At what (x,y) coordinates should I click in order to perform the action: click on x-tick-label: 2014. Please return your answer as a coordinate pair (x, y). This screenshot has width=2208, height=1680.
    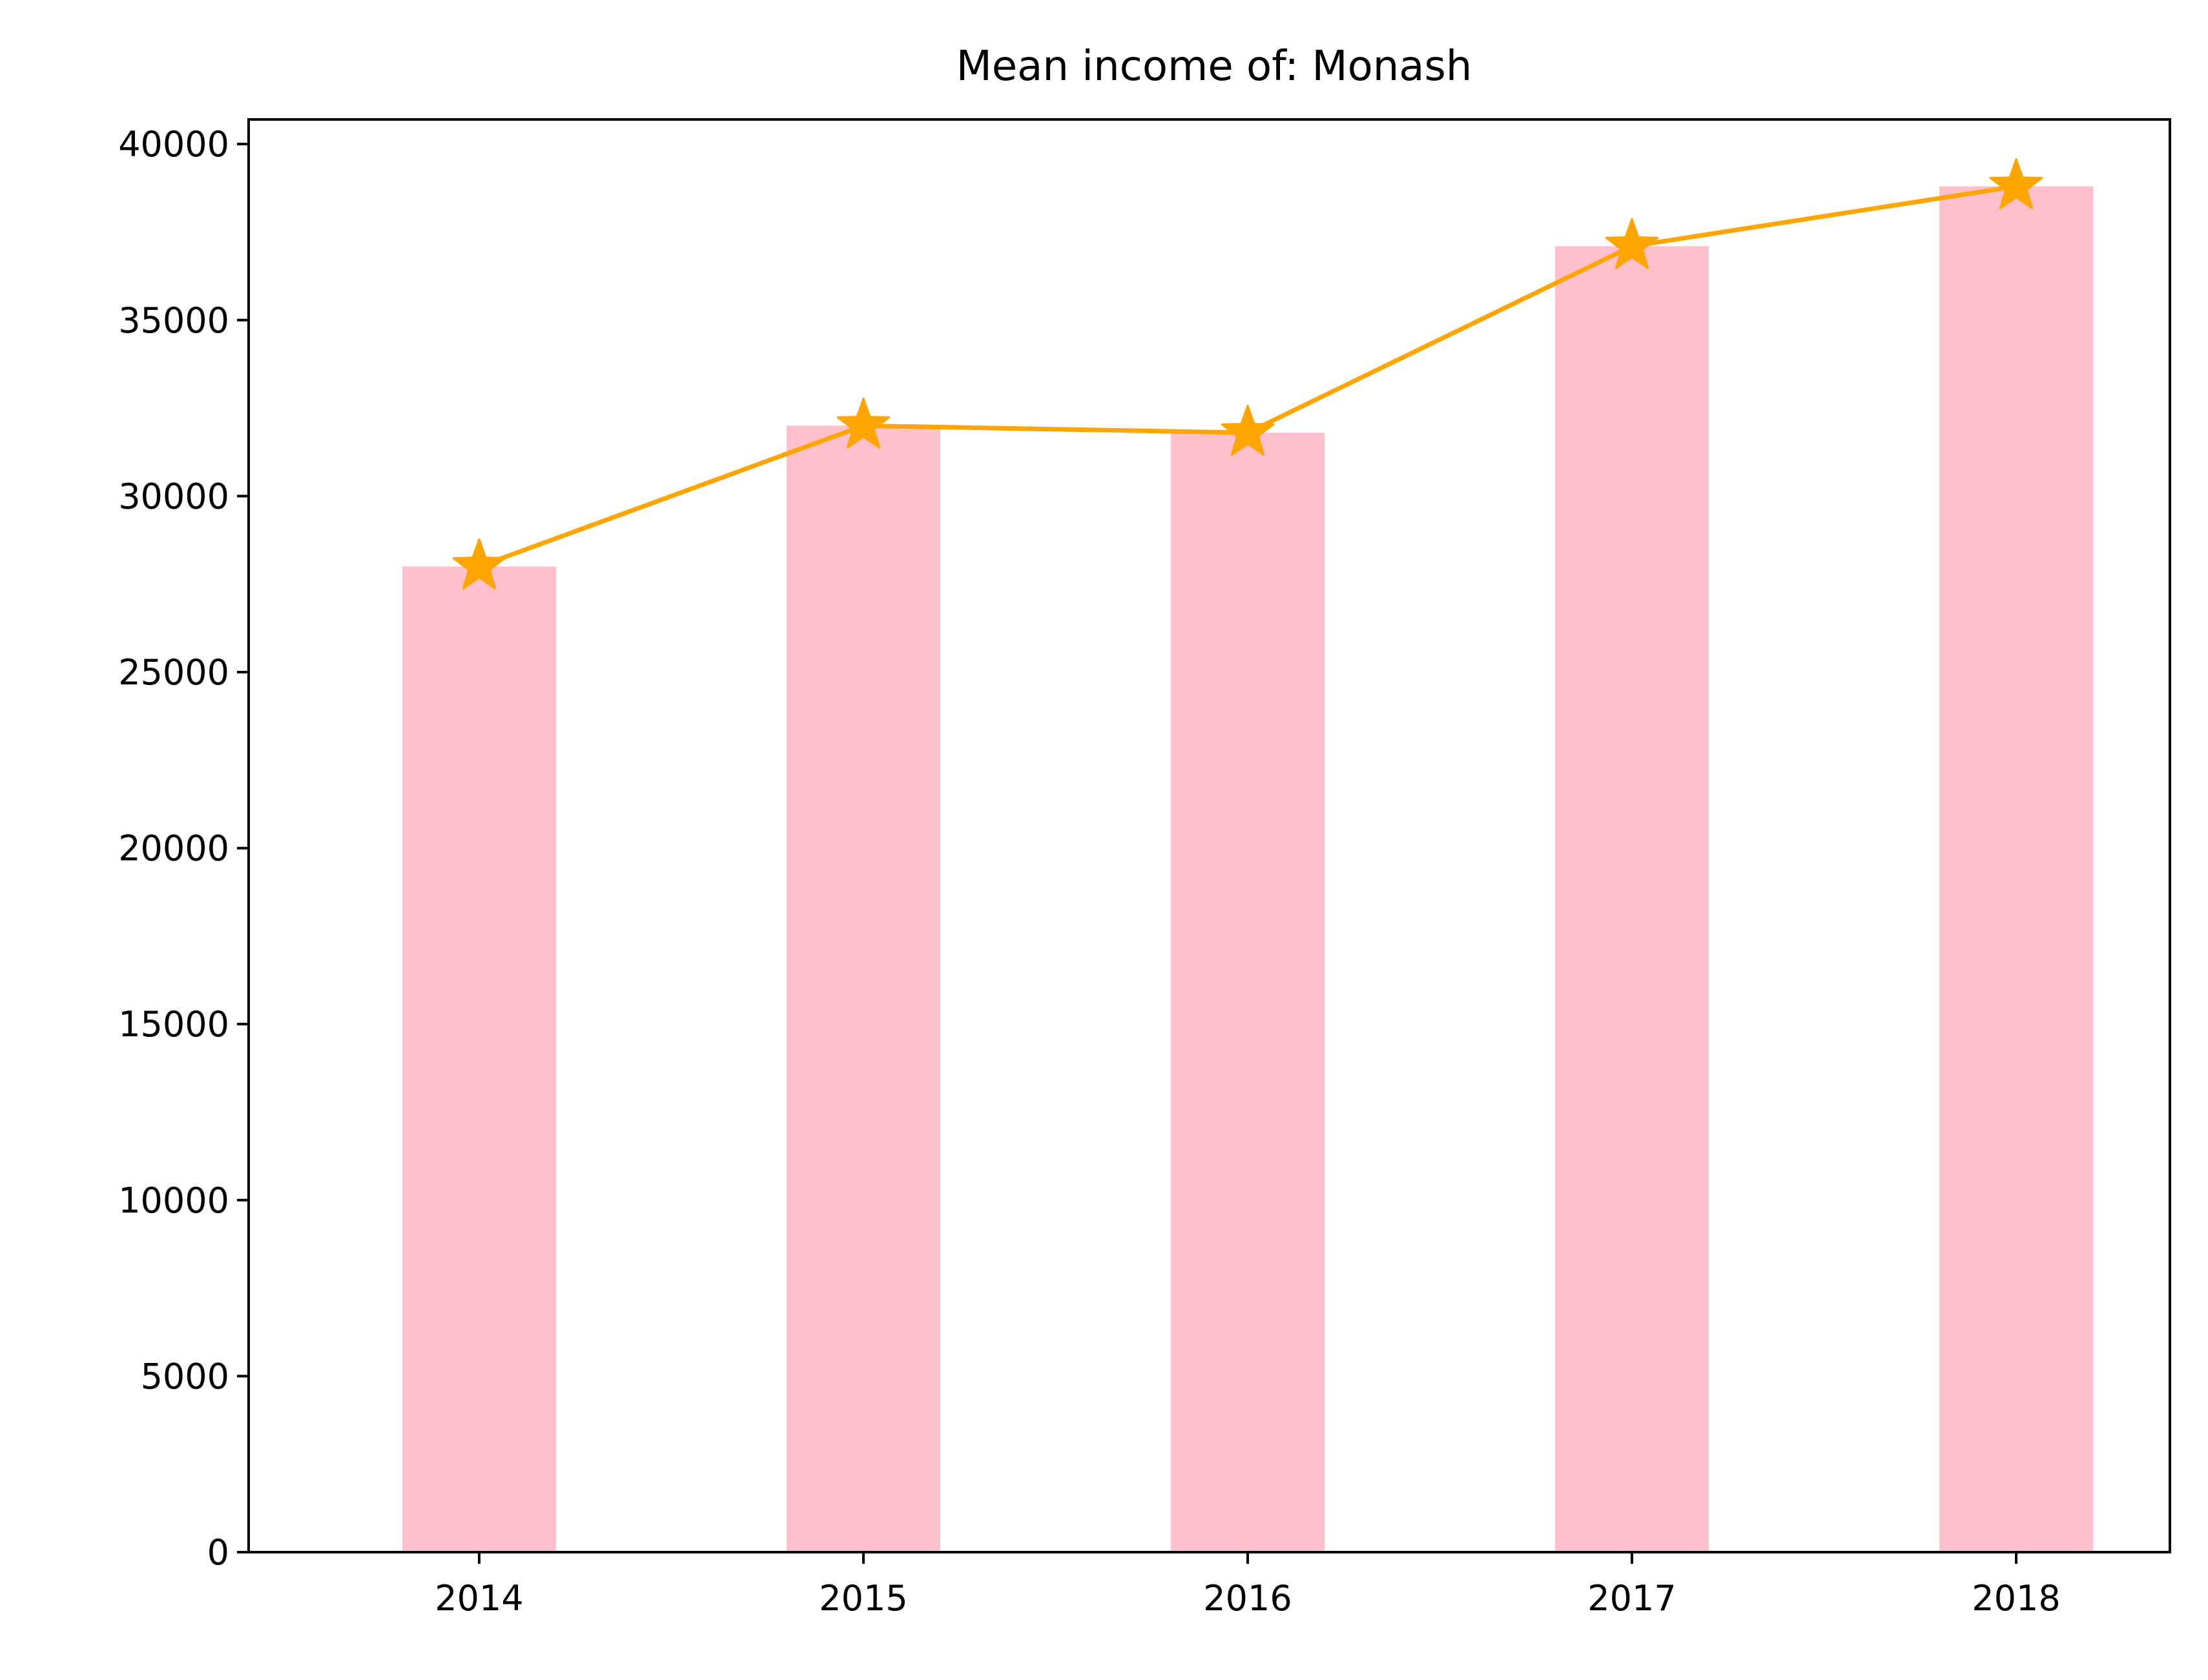
    Looking at the image, I should click on (479, 1598).